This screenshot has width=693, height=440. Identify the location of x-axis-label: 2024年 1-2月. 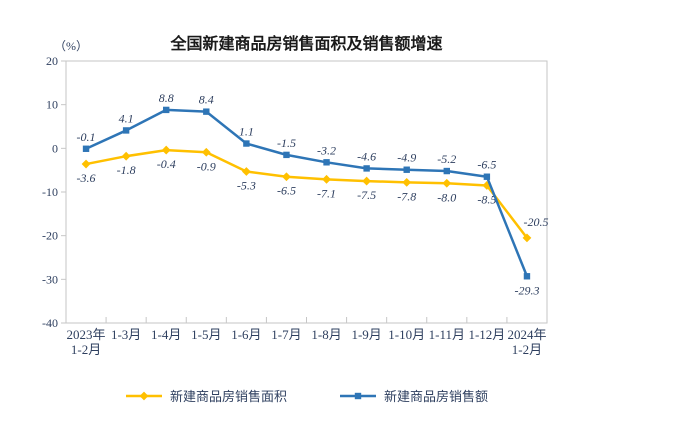
(526, 342).